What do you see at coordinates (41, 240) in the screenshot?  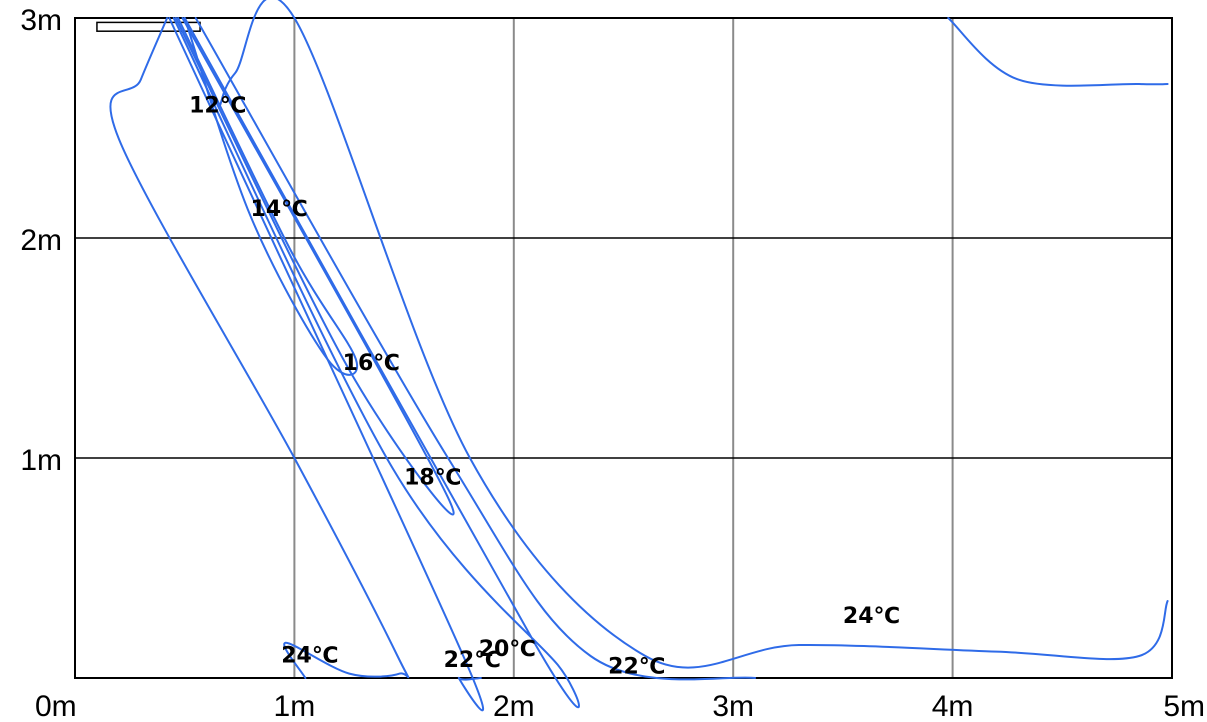 I see `y-tick-label: 2m` at bounding box center [41, 240].